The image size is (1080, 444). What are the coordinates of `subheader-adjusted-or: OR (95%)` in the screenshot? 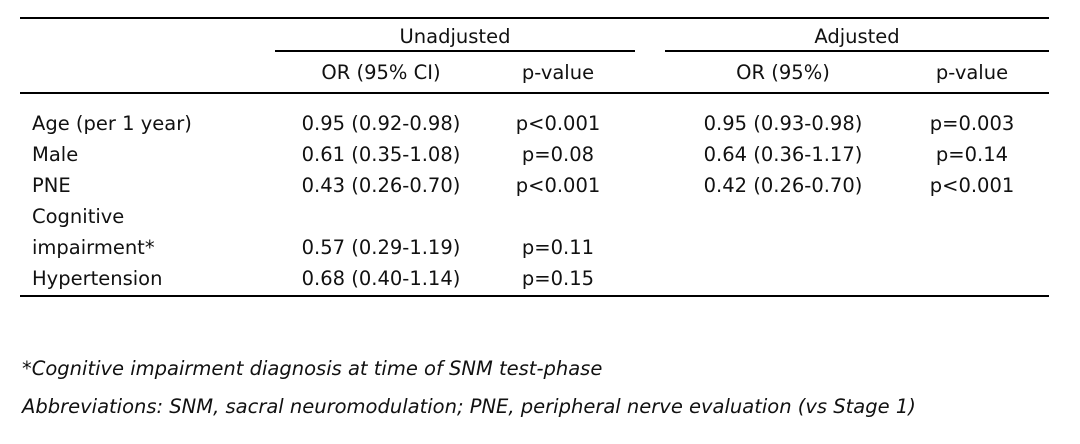 It's located at (783, 72).